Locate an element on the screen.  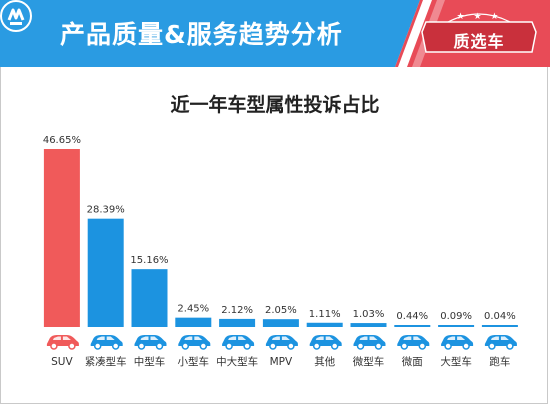
category-label-10: 跑车 is located at coordinates (499, 361).